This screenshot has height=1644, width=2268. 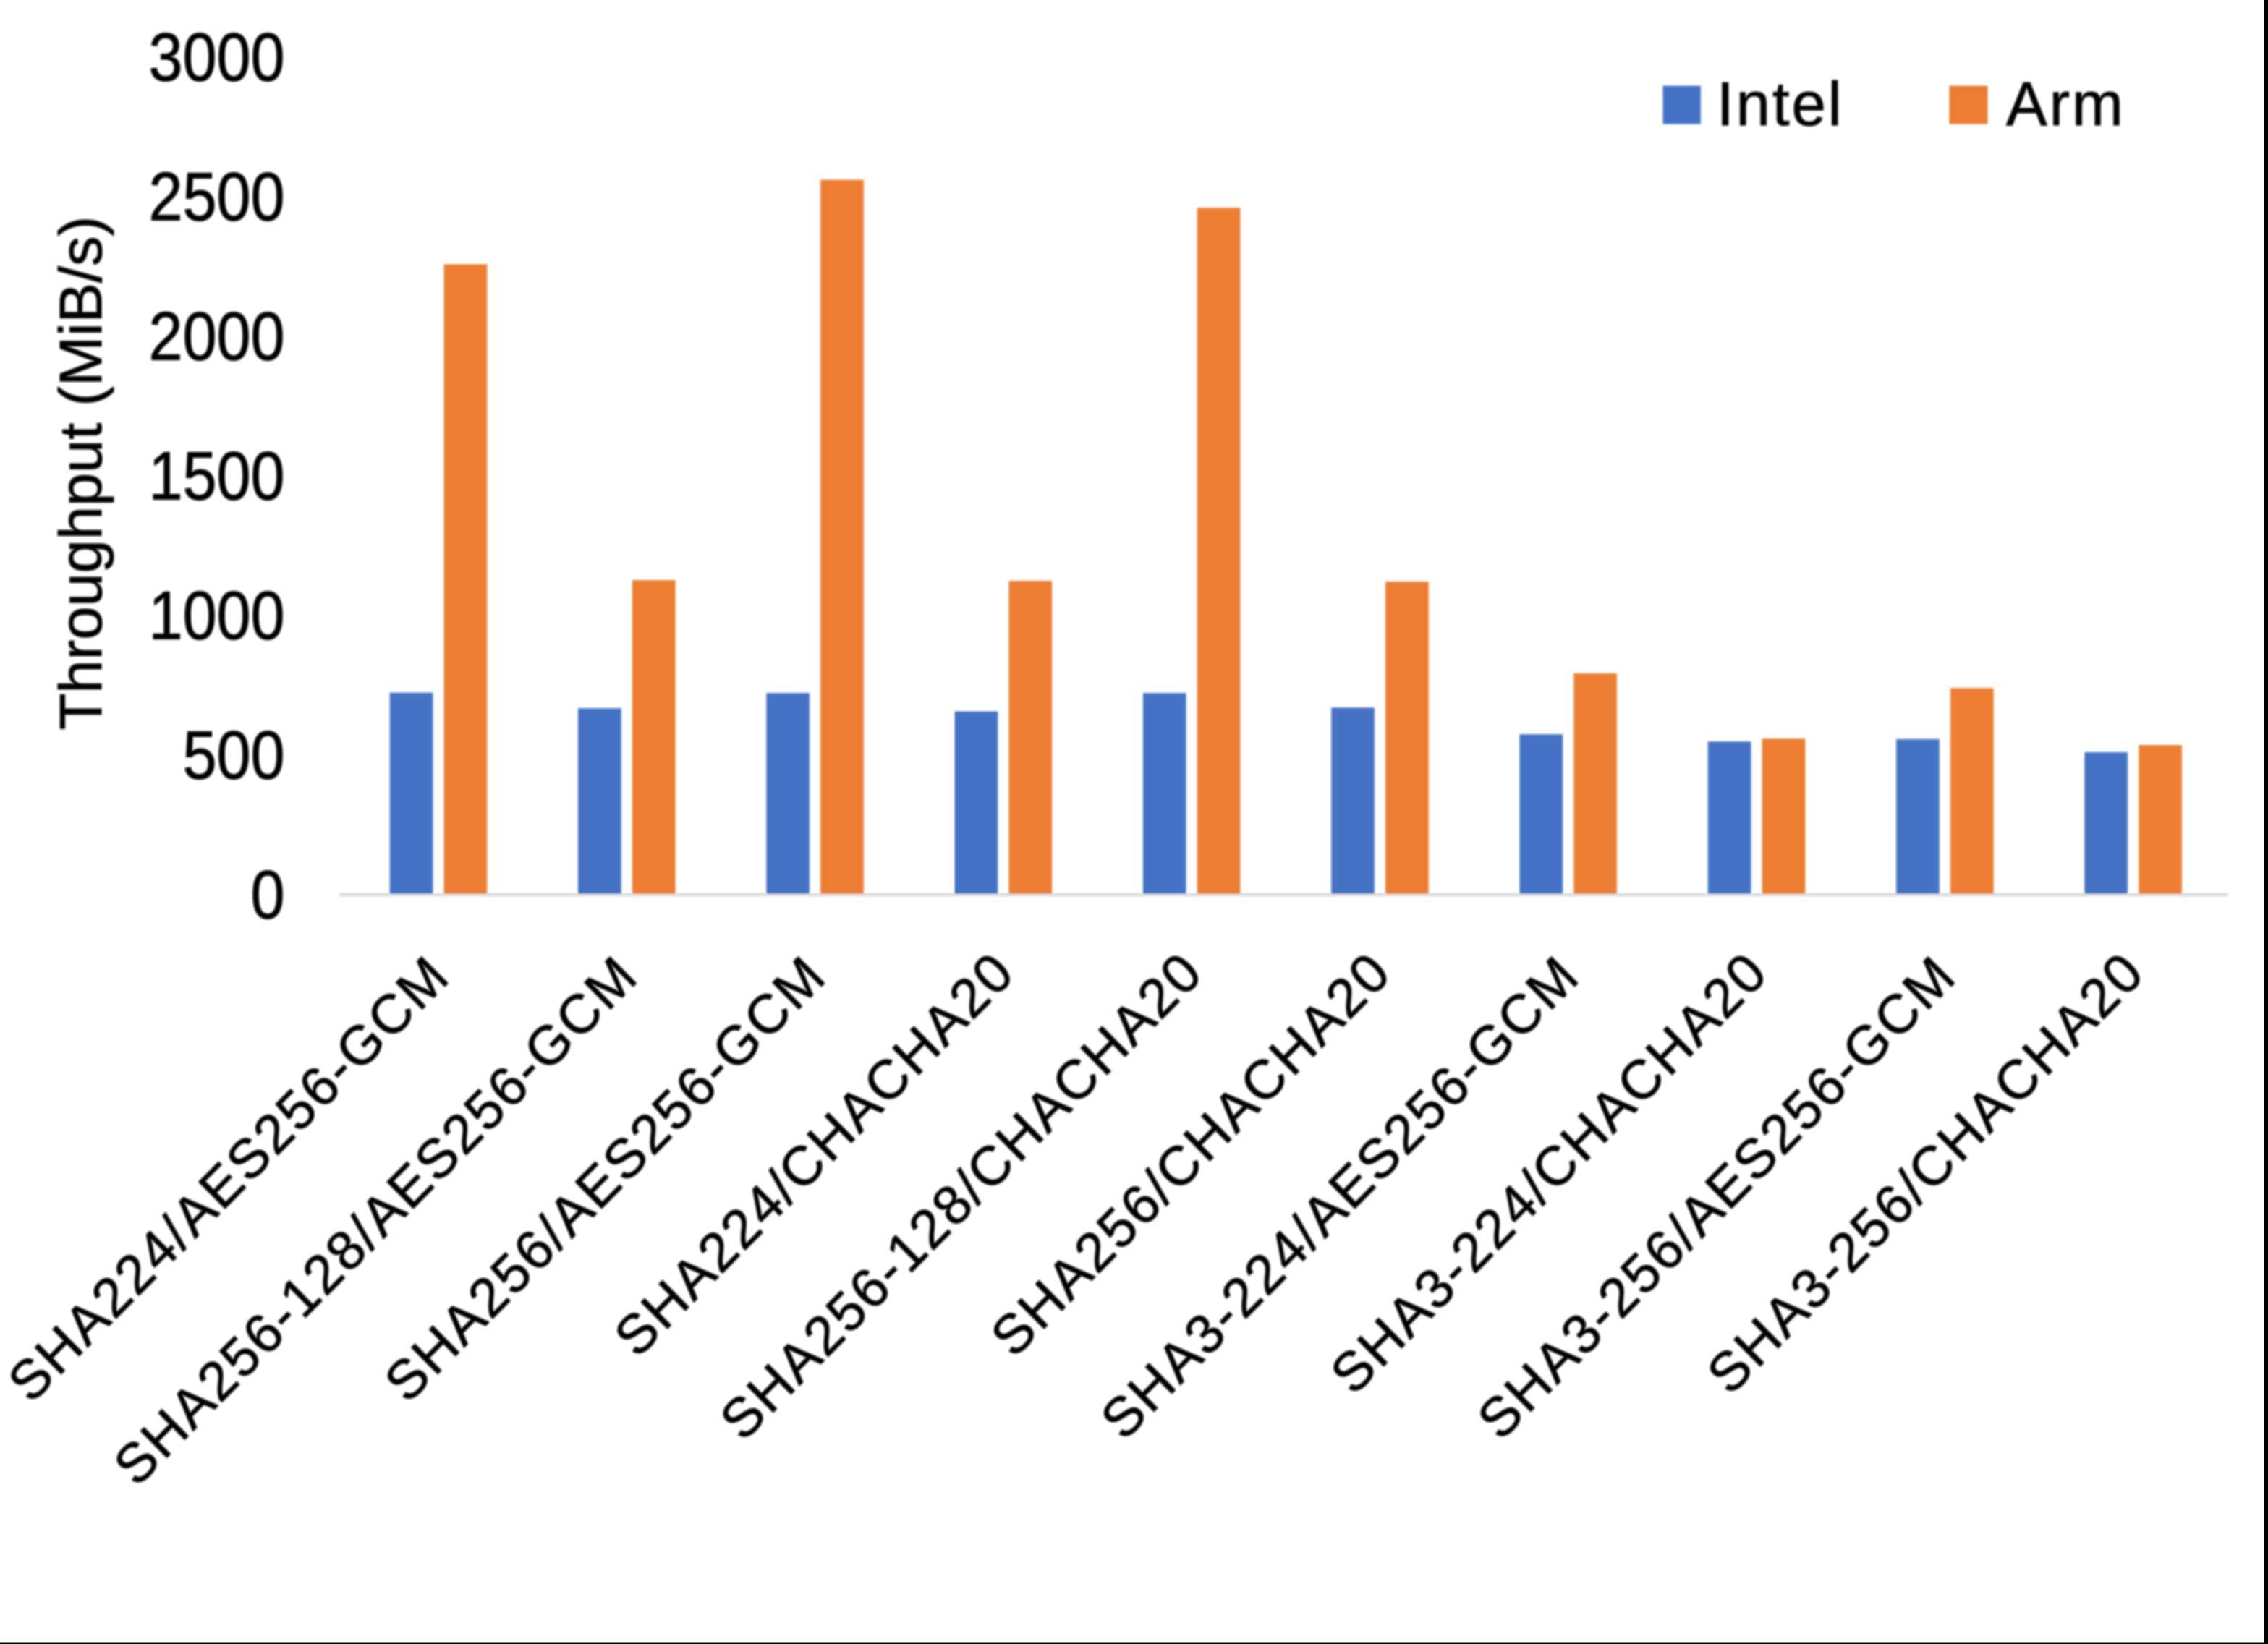 What do you see at coordinates (216, 337) in the screenshot?
I see `svg-text: 2000` at bounding box center [216, 337].